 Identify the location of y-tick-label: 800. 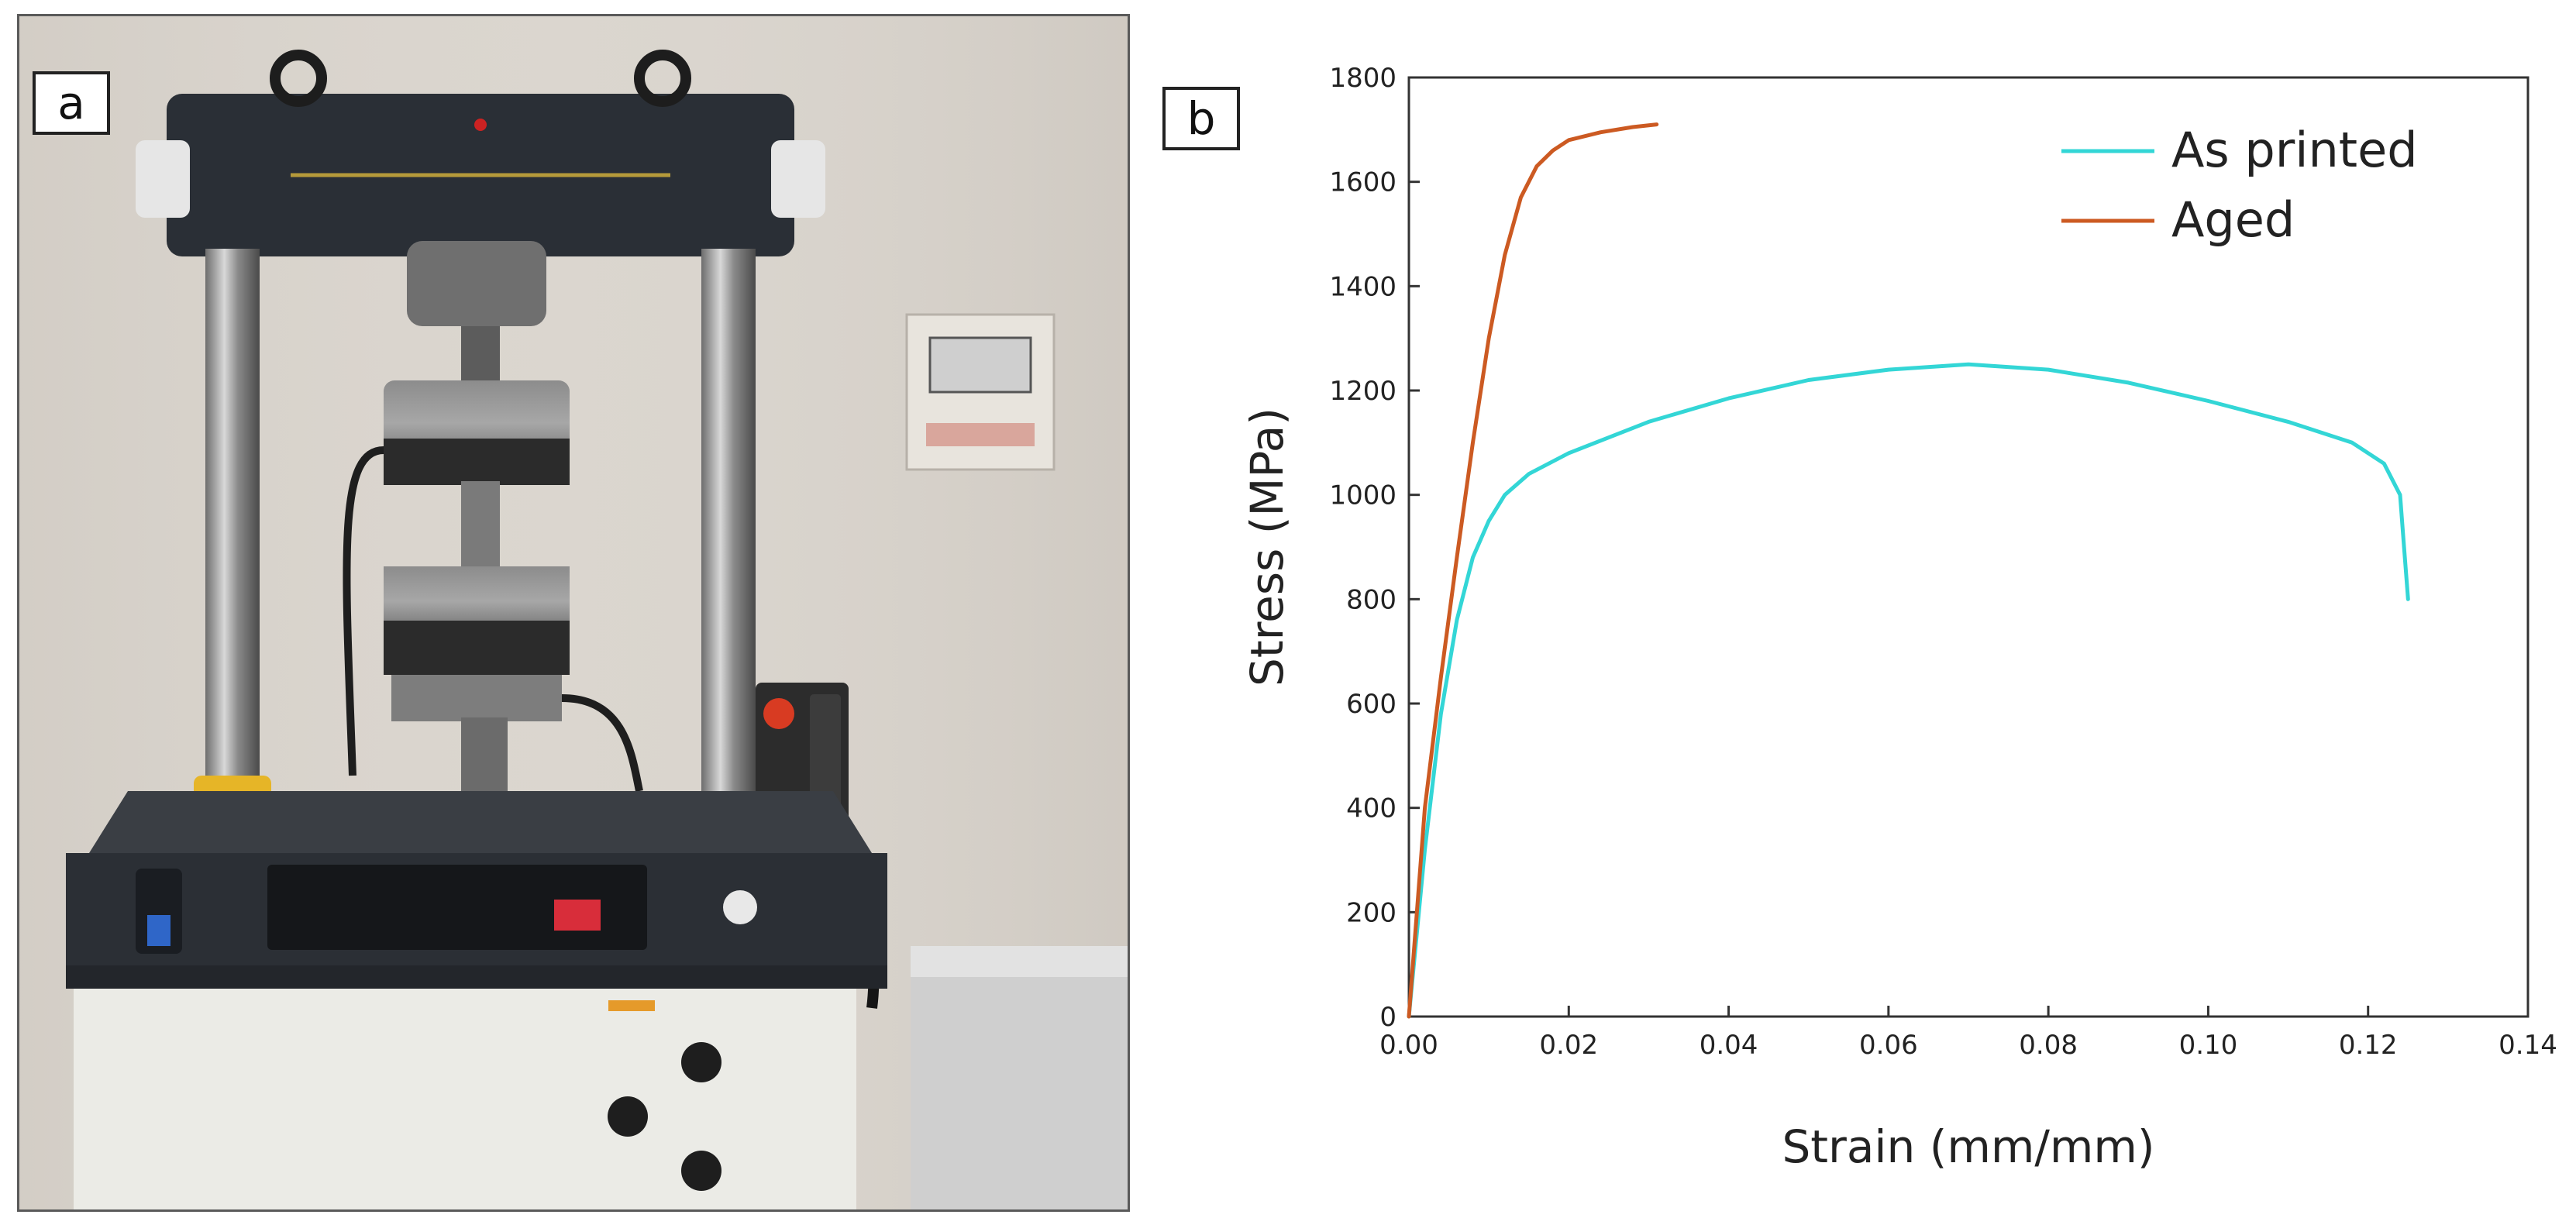
(1371, 599).